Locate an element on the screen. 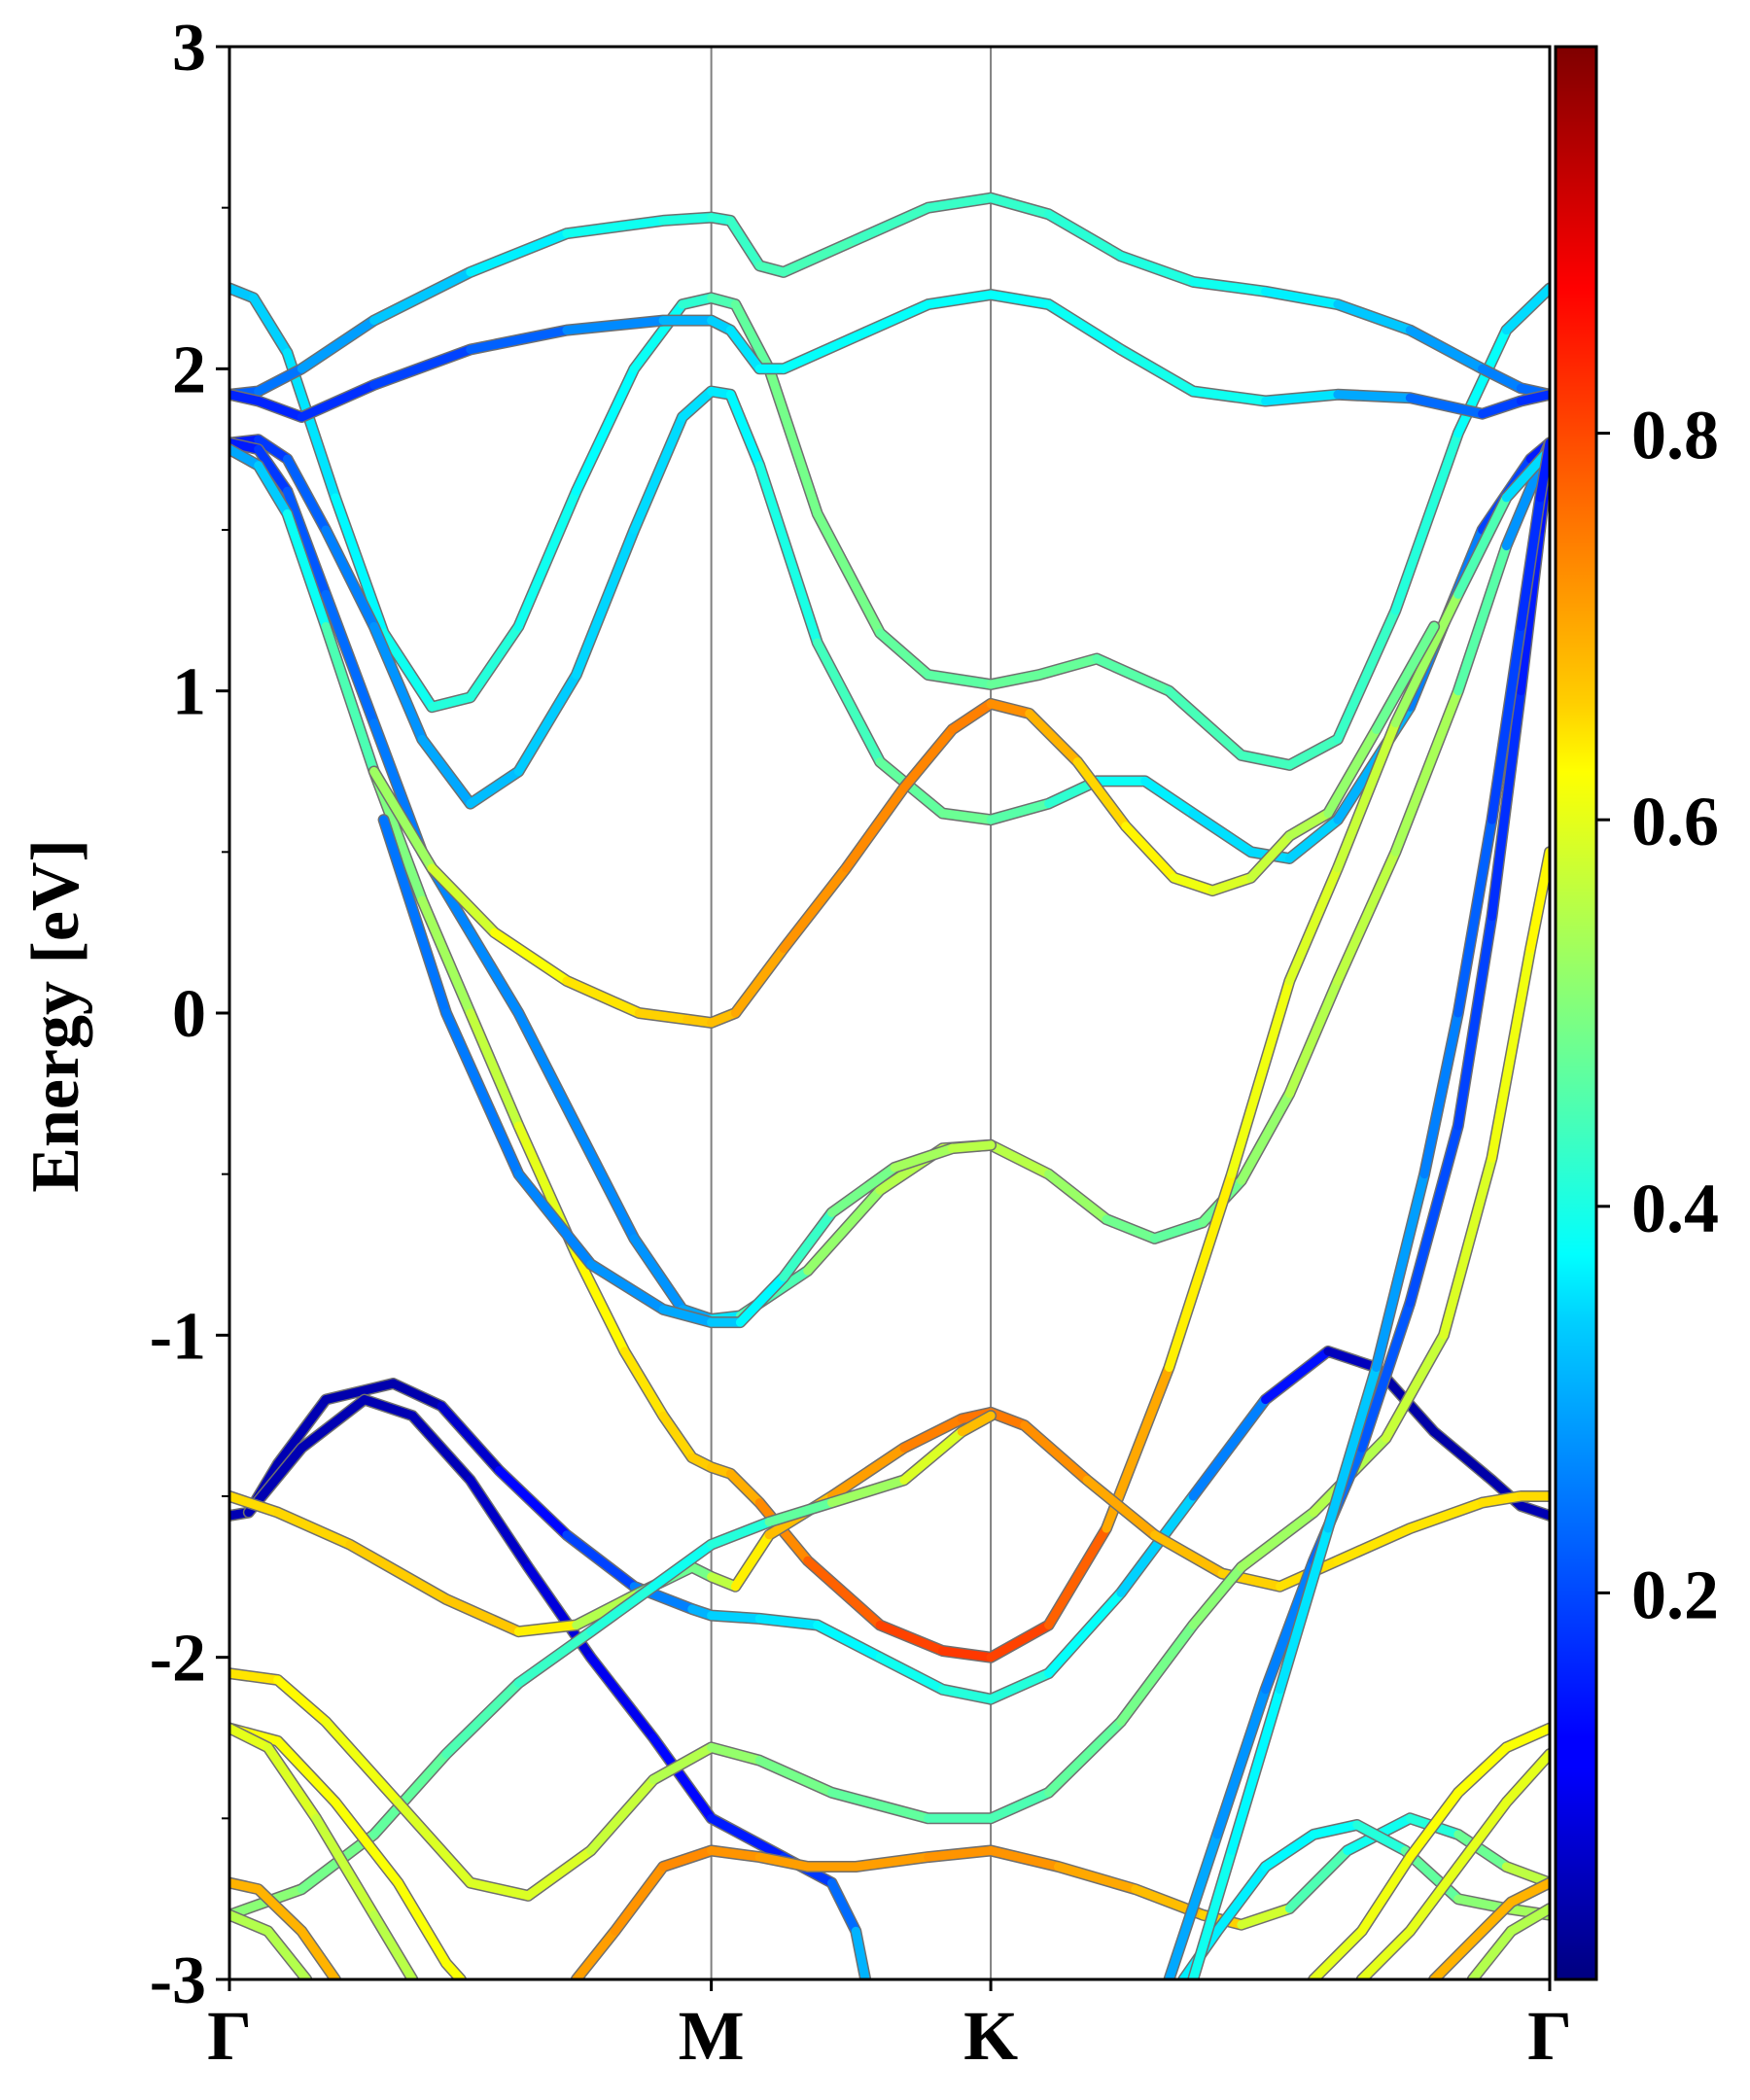 This screenshot has height=2100, width=1750. y-tick-label: 1 is located at coordinates (189, 692).